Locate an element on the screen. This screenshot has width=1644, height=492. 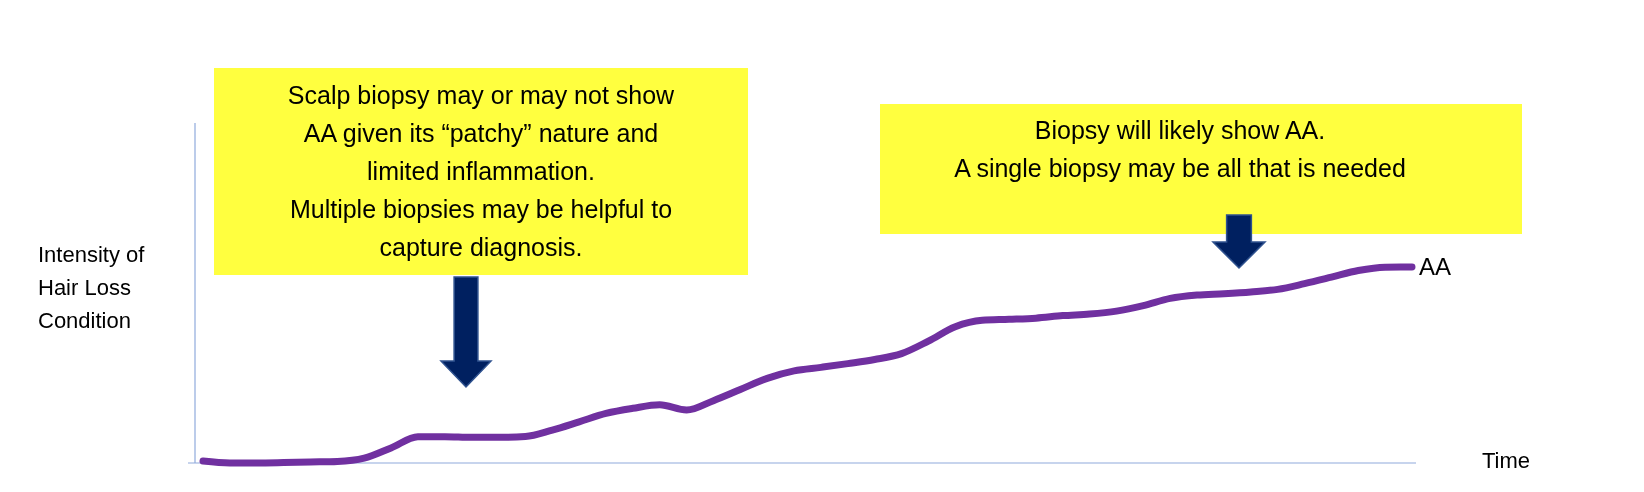
text: Biopsy will likely show AA. A single biopsy may be all that is needed is located at coordinates (1180, 148).